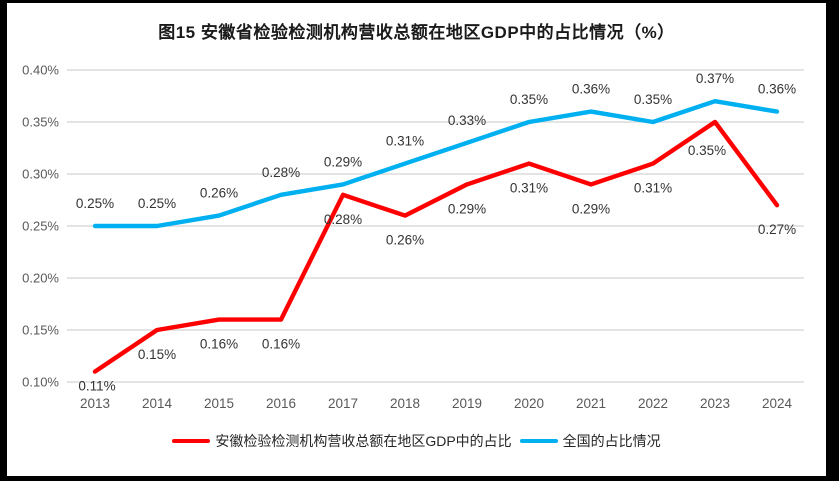 The height and width of the screenshot is (481, 839). I want to click on chart-legend: 安徽检验检测机构营收总额在地区GDP中的占比 全国的占比情况, so click(416, 441).